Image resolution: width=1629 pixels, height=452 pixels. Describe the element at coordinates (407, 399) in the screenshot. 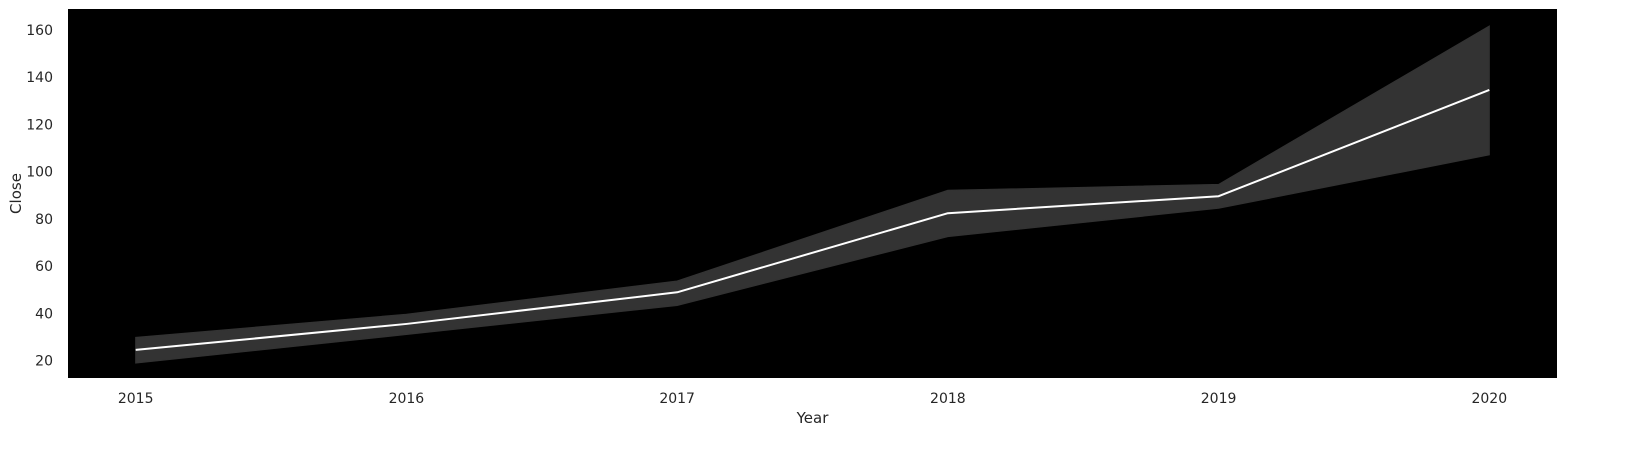

I see `x-tick-label: 2016` at that location.